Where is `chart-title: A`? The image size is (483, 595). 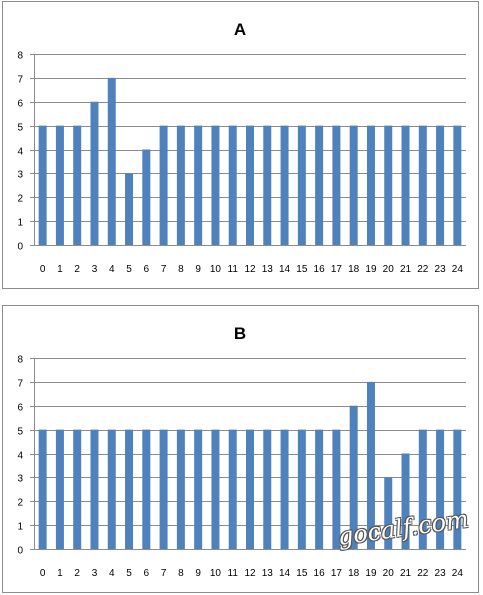
chart-title: A is located at coordinates (240, 29).